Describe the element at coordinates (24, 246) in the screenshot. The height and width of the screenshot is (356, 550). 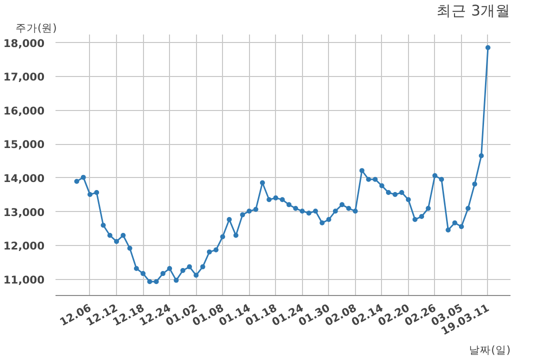
I see `y-tick-label: 12,000` at that location.